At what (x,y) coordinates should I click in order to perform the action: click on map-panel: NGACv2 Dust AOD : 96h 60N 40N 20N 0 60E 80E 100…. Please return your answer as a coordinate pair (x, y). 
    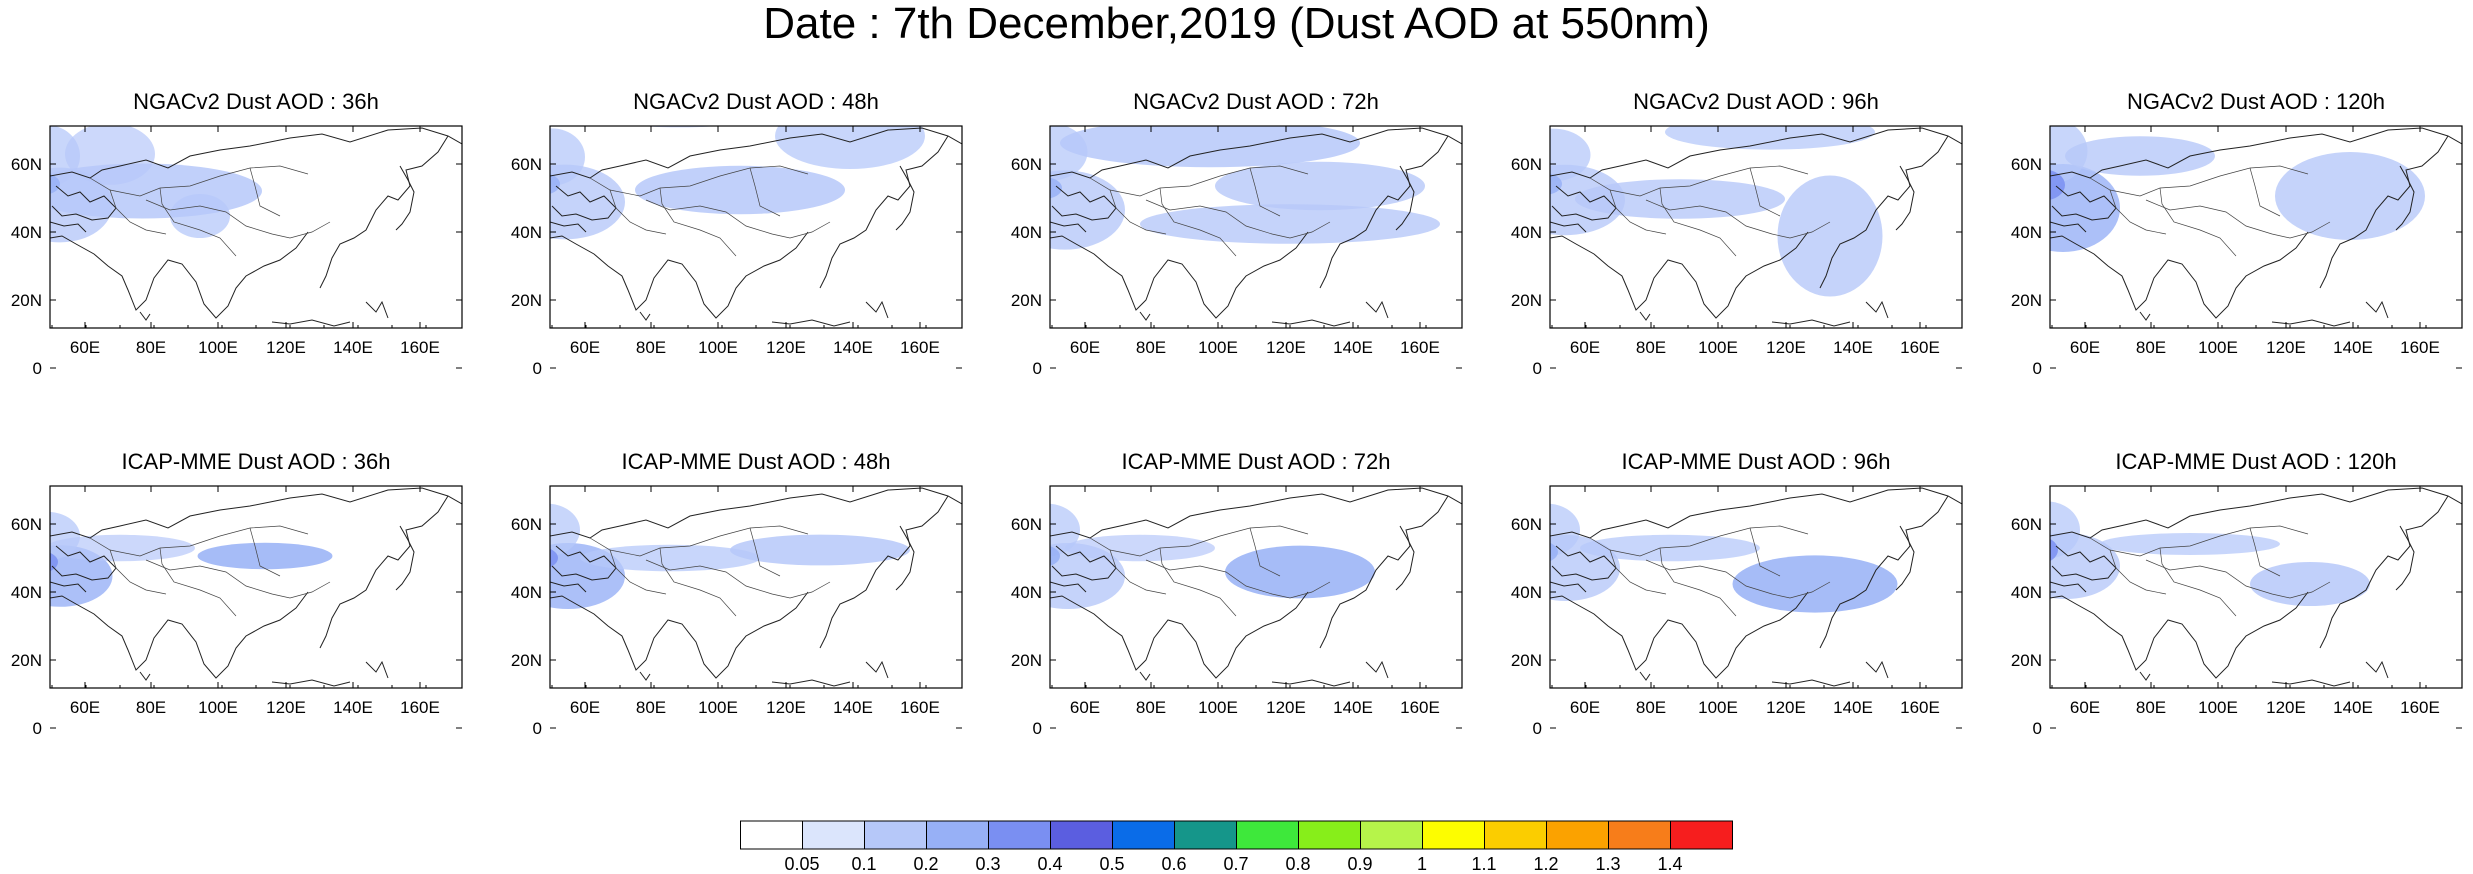
    Looking at the image, I should click on (1737, 233).